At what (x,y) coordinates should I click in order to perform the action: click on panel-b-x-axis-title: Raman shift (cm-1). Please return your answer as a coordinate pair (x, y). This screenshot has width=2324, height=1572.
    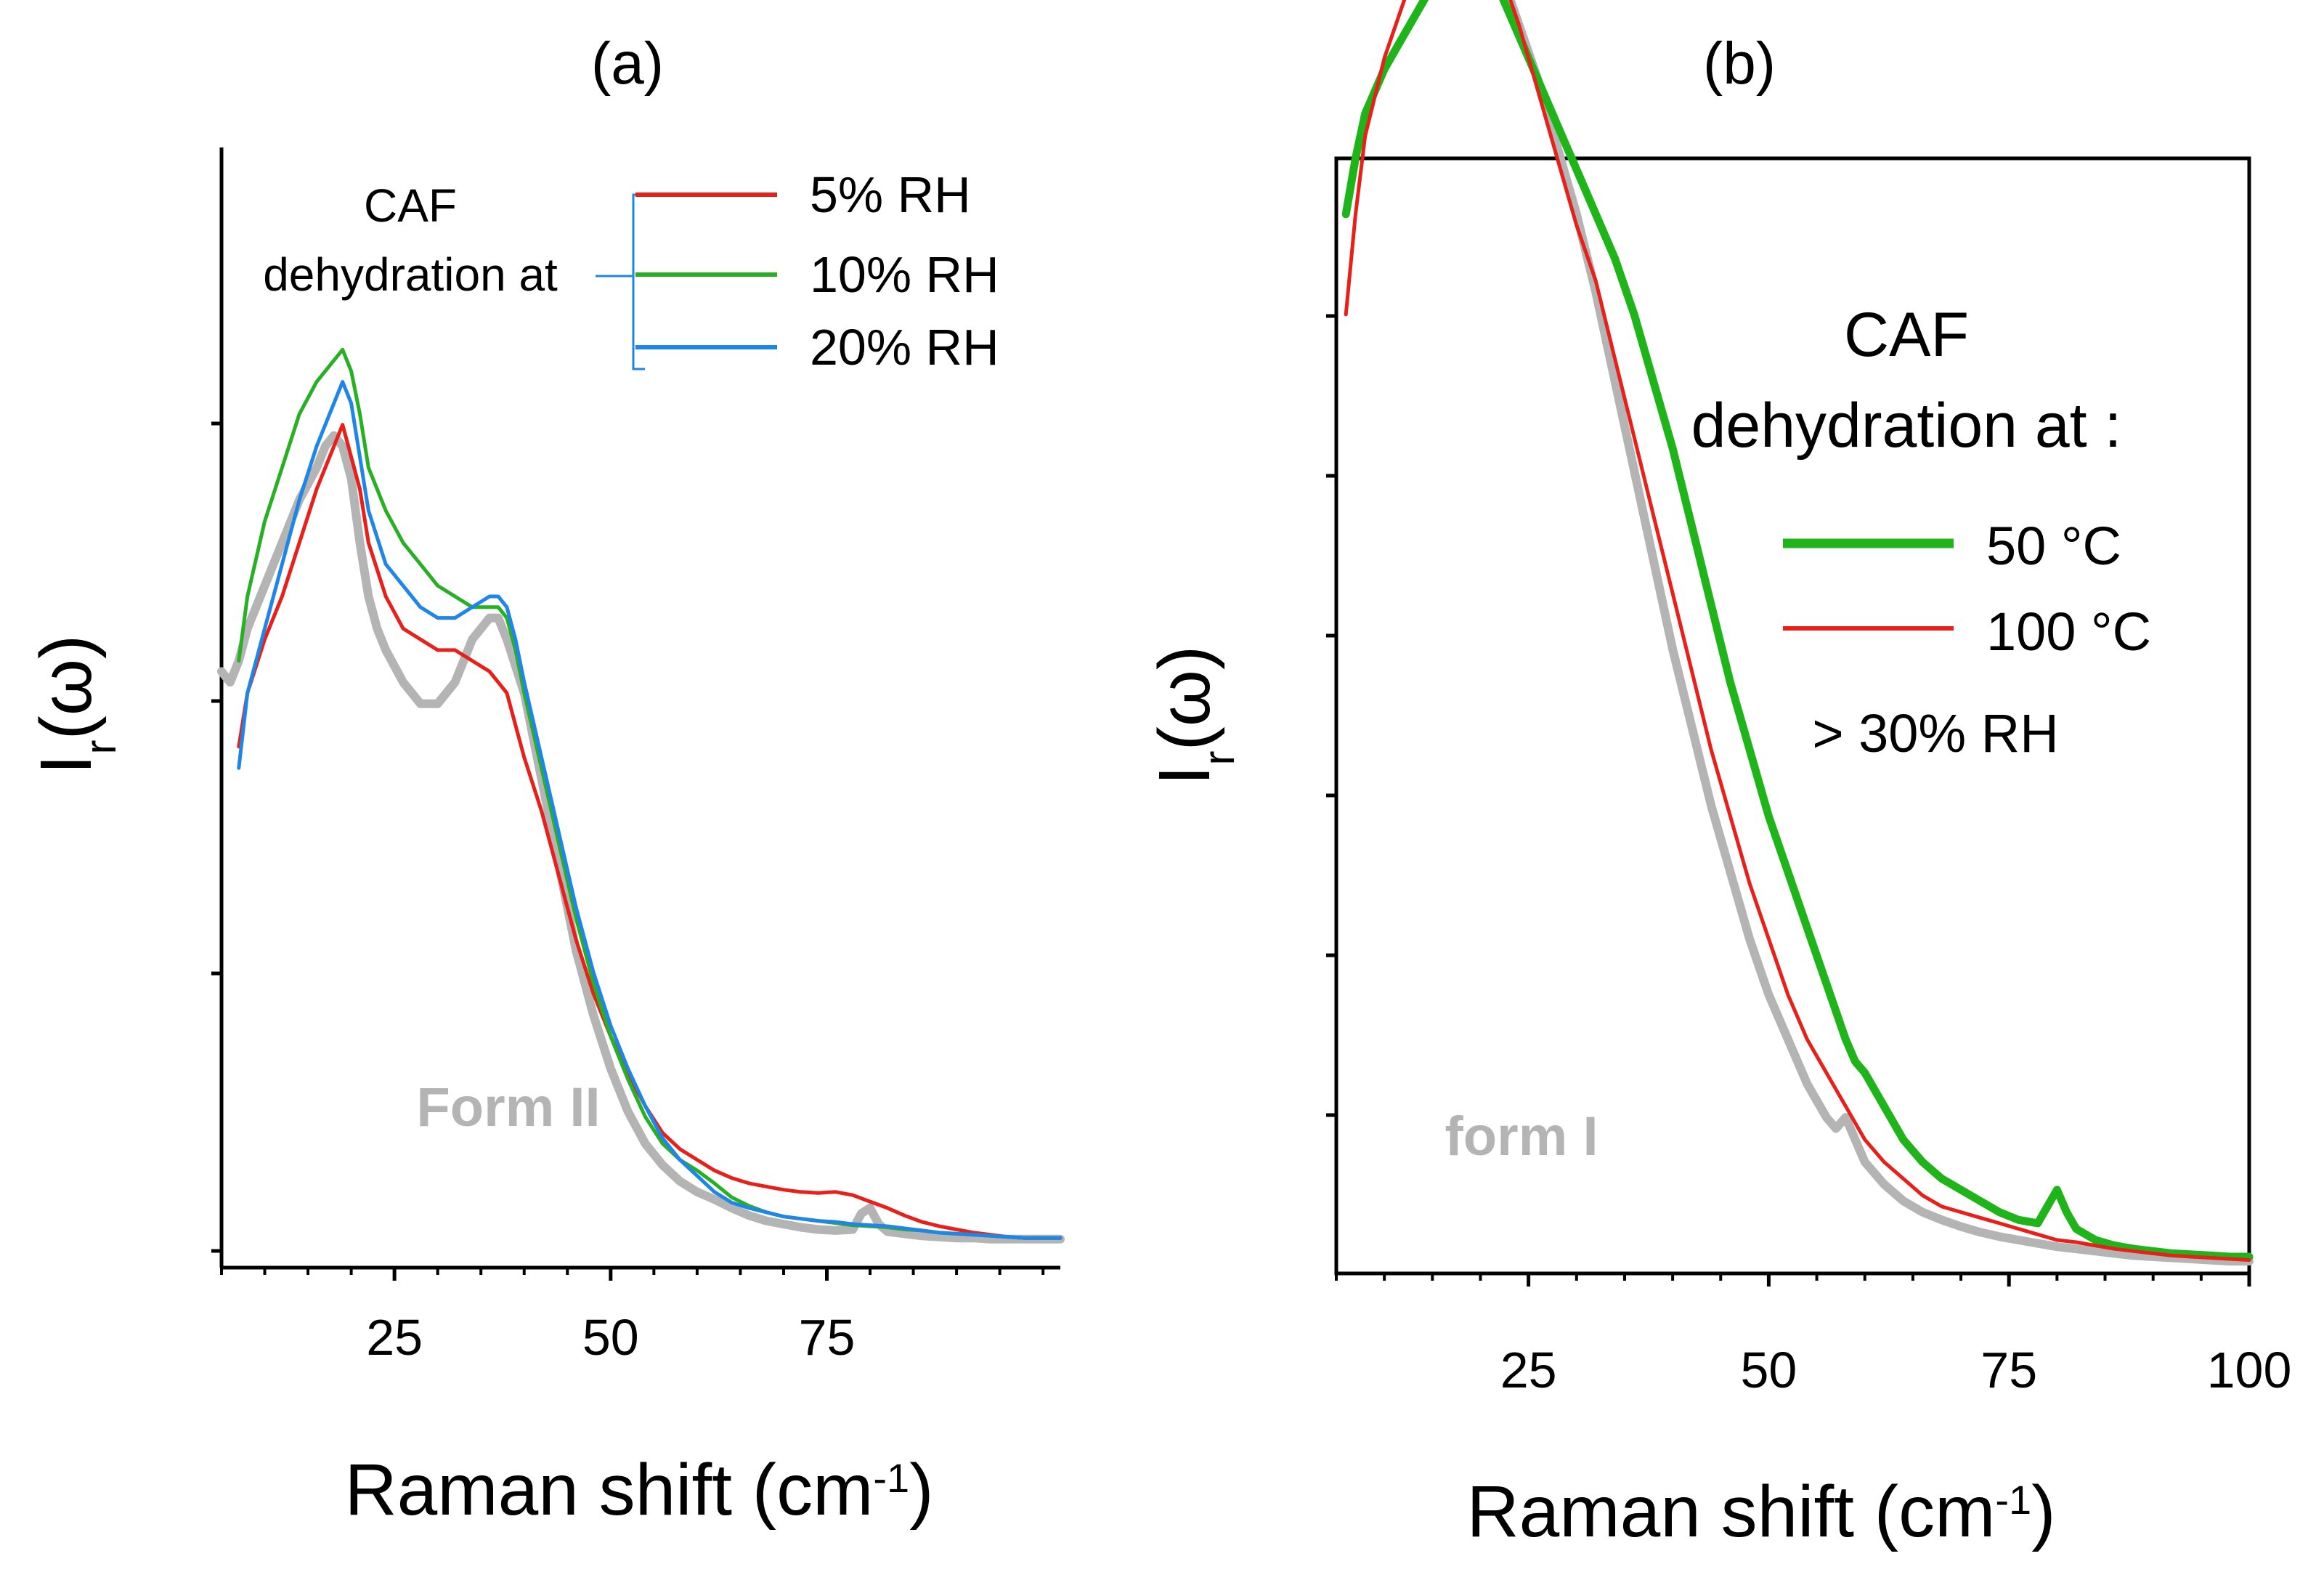
    Looking at the image, I should click on (1760, 1511).